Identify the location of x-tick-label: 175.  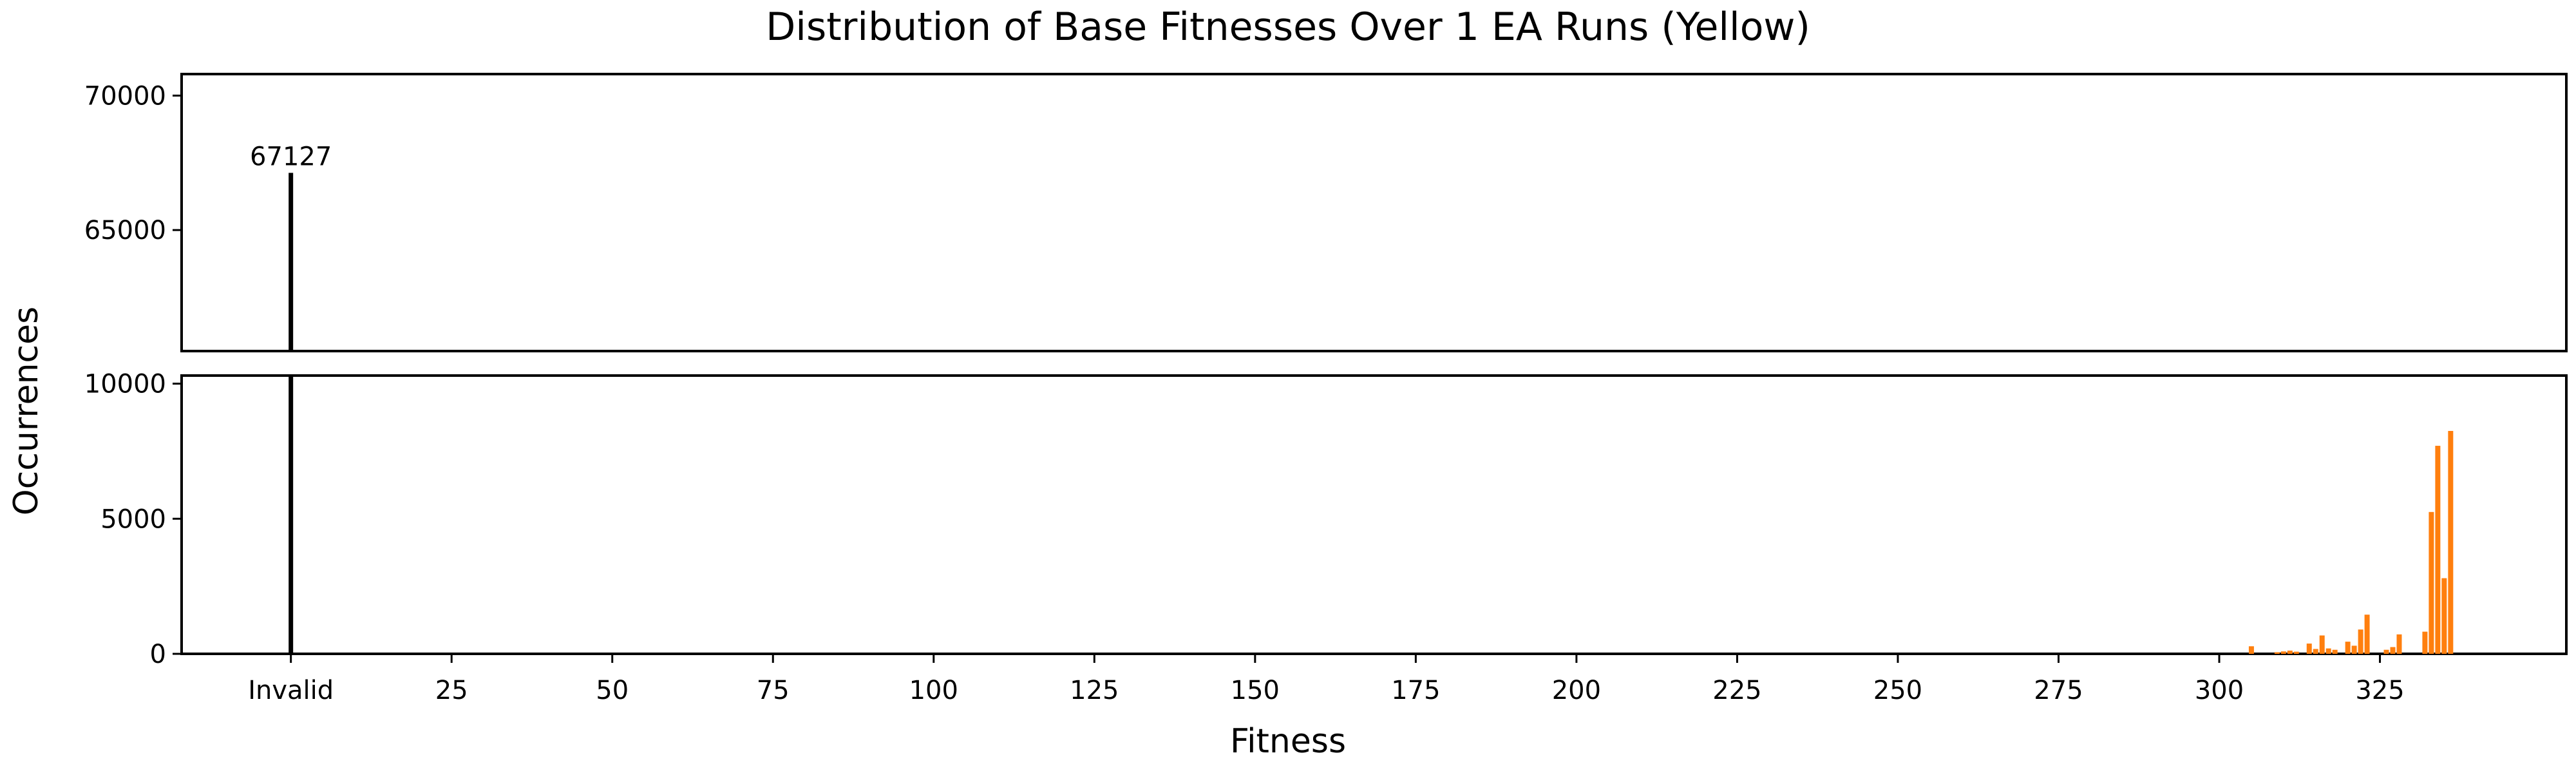
(1415, 690).